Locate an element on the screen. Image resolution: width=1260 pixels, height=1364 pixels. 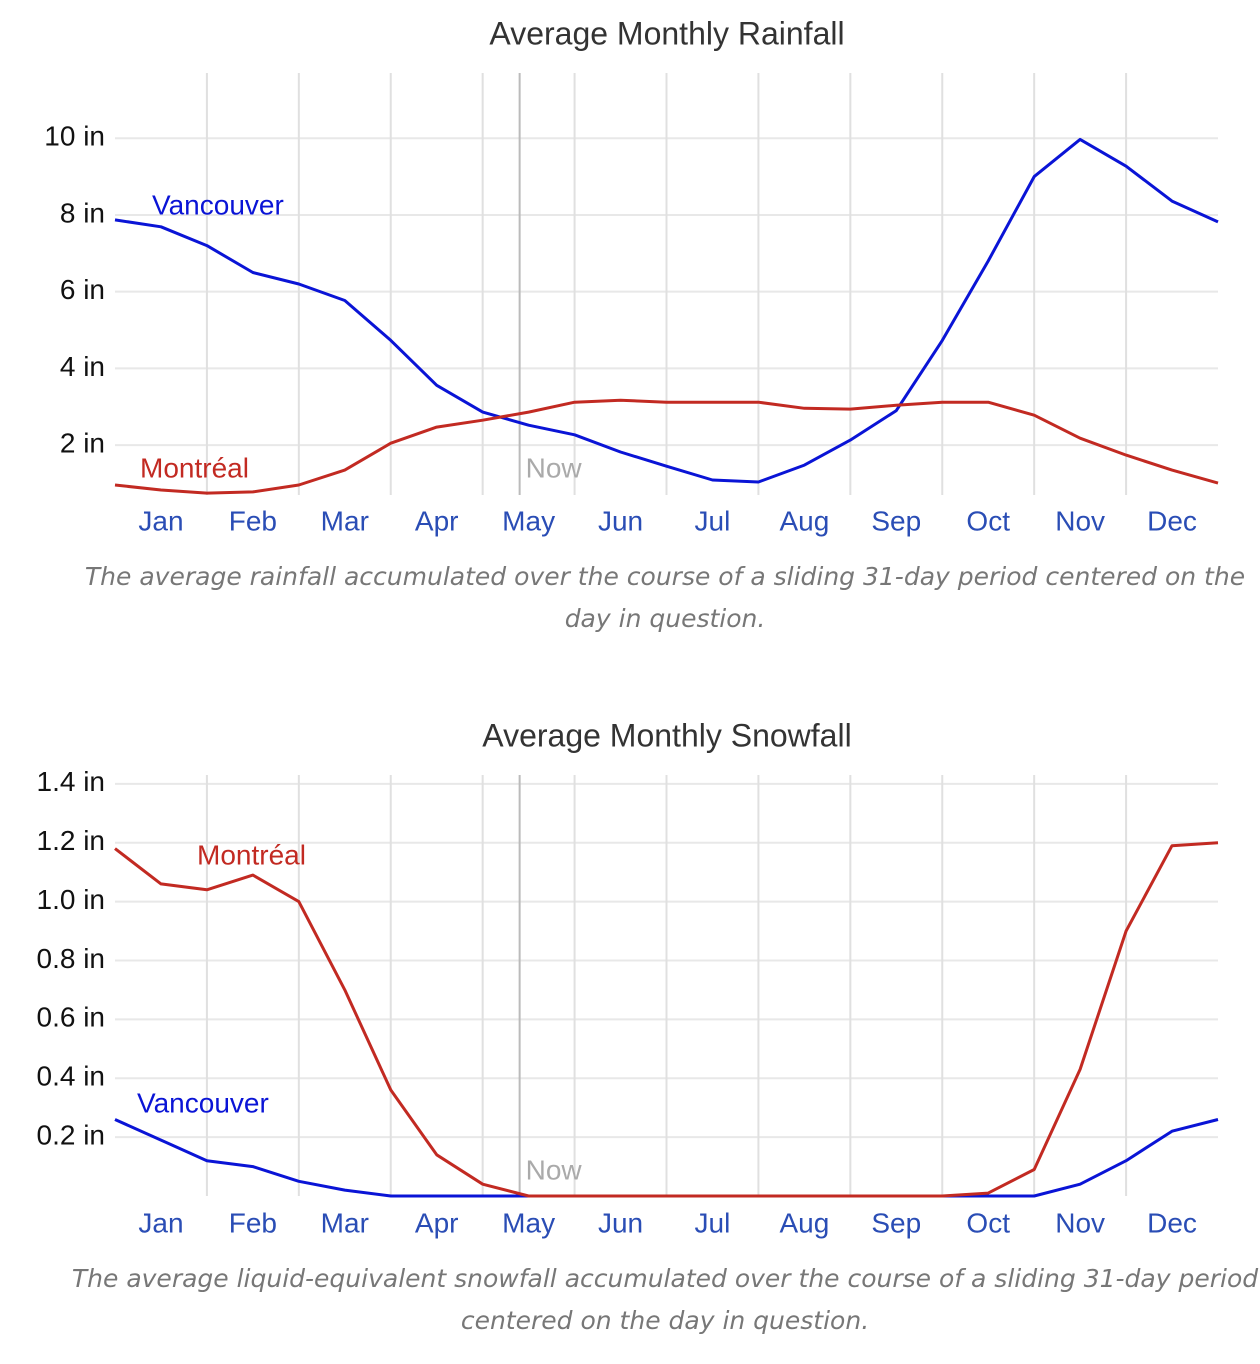
y-tick-label: 8 in is located at coordinates (82, 212).